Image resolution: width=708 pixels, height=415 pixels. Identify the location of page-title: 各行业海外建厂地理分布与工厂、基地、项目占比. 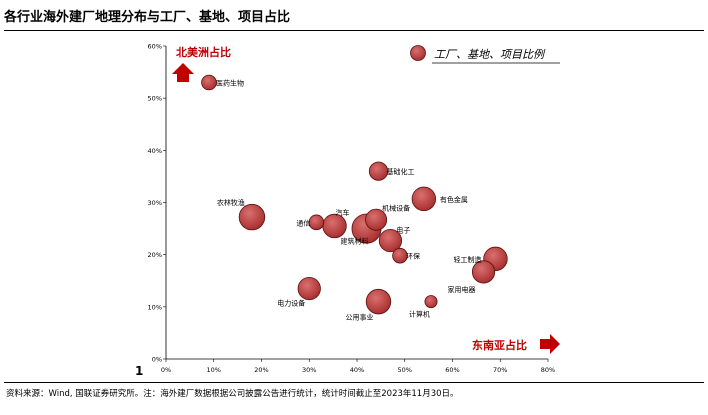
(147, 17).